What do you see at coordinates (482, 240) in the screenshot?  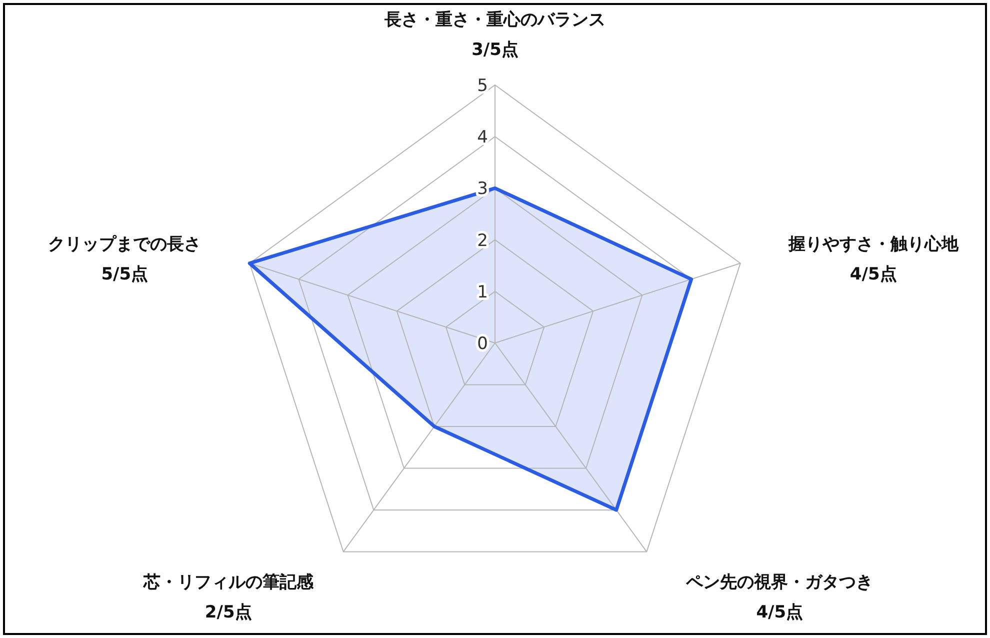 I see `y-tick-label: 2` at bounding box center [482, 240].